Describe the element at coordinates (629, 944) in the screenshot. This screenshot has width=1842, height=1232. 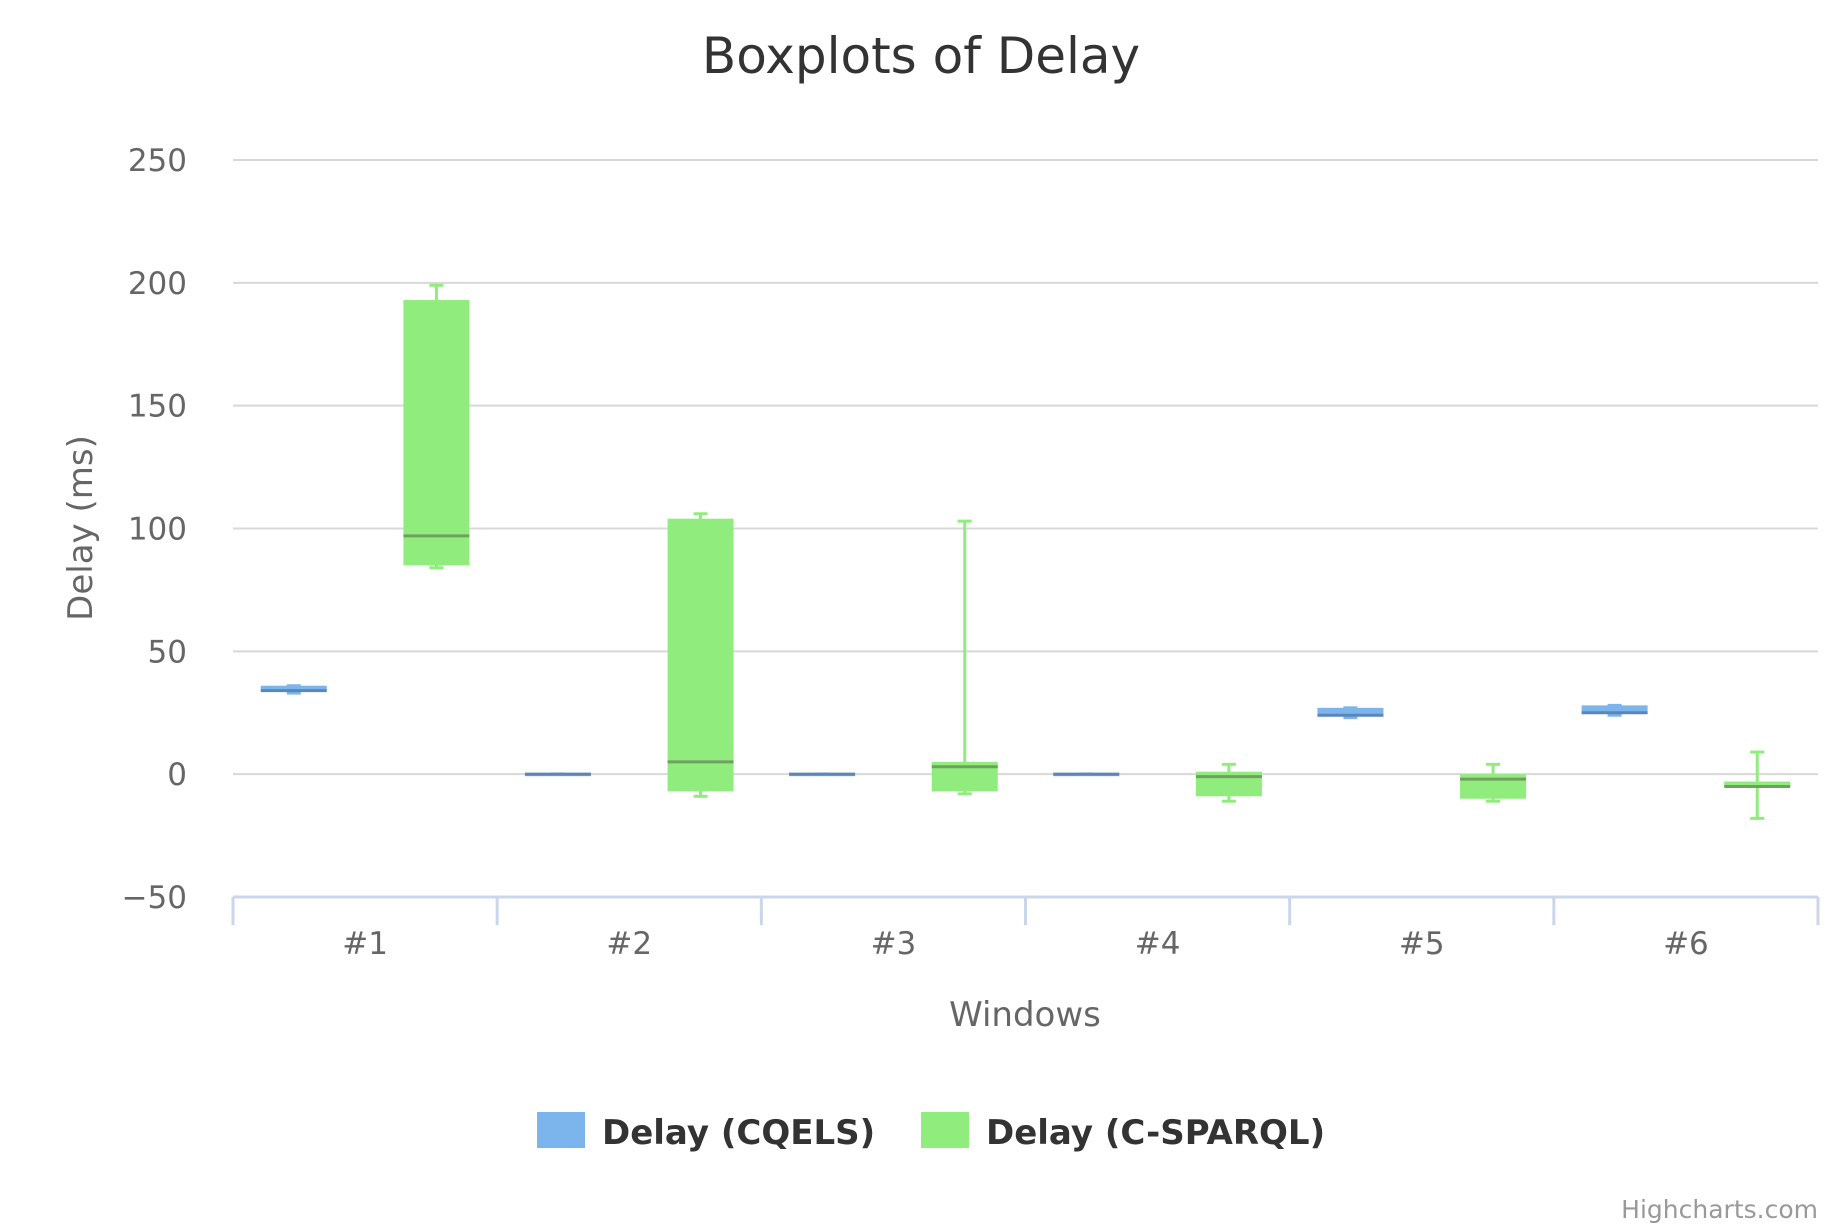
I see `x-tick-label: #2` at that location.